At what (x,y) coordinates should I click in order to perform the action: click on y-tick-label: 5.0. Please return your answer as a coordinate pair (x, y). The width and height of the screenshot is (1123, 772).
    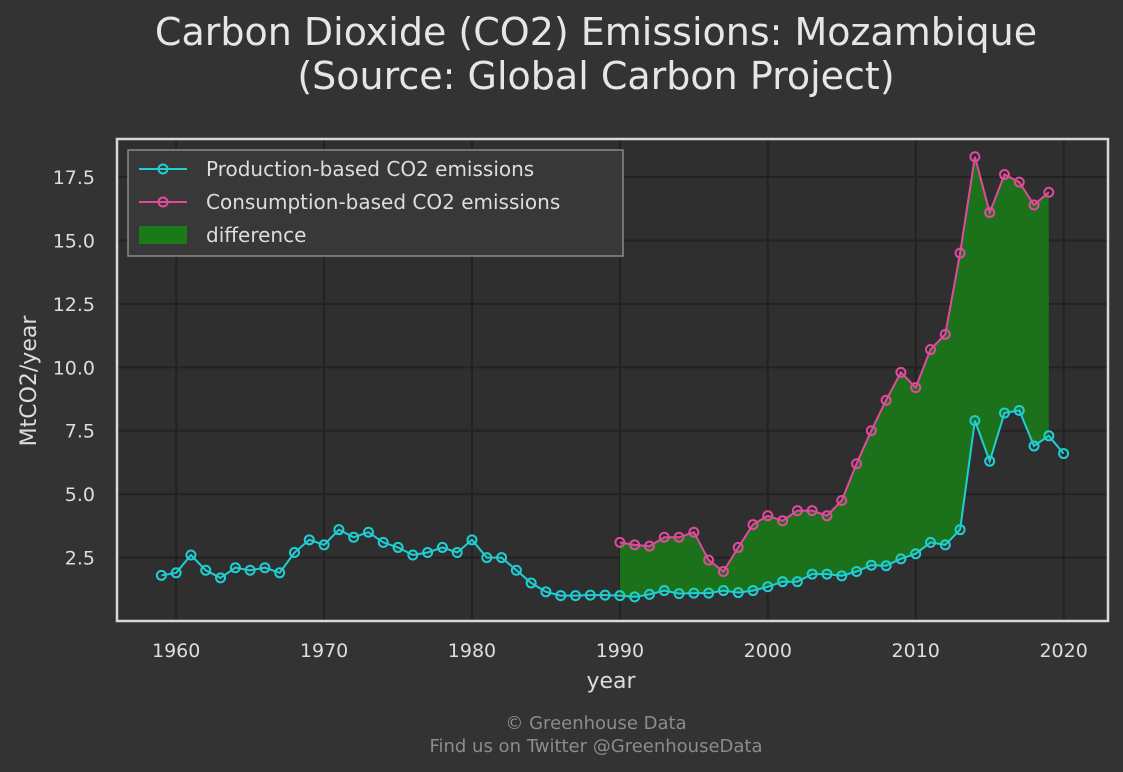
    Looking at the image, I should click on (80, 495).